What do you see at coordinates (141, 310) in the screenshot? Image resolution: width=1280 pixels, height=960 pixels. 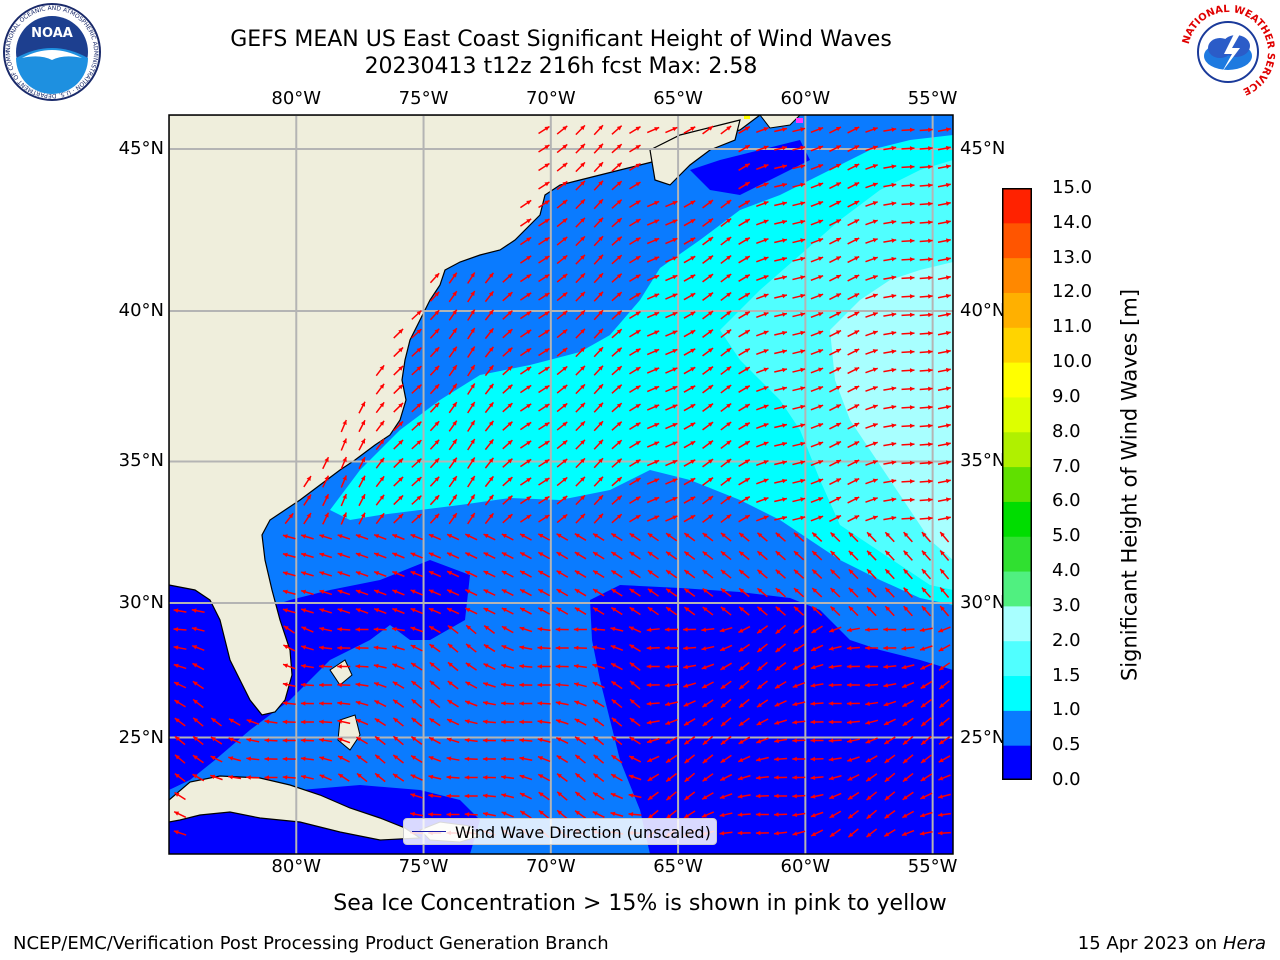 I see `lat-tick-label: 40°N` at bounding box center [141, 310].